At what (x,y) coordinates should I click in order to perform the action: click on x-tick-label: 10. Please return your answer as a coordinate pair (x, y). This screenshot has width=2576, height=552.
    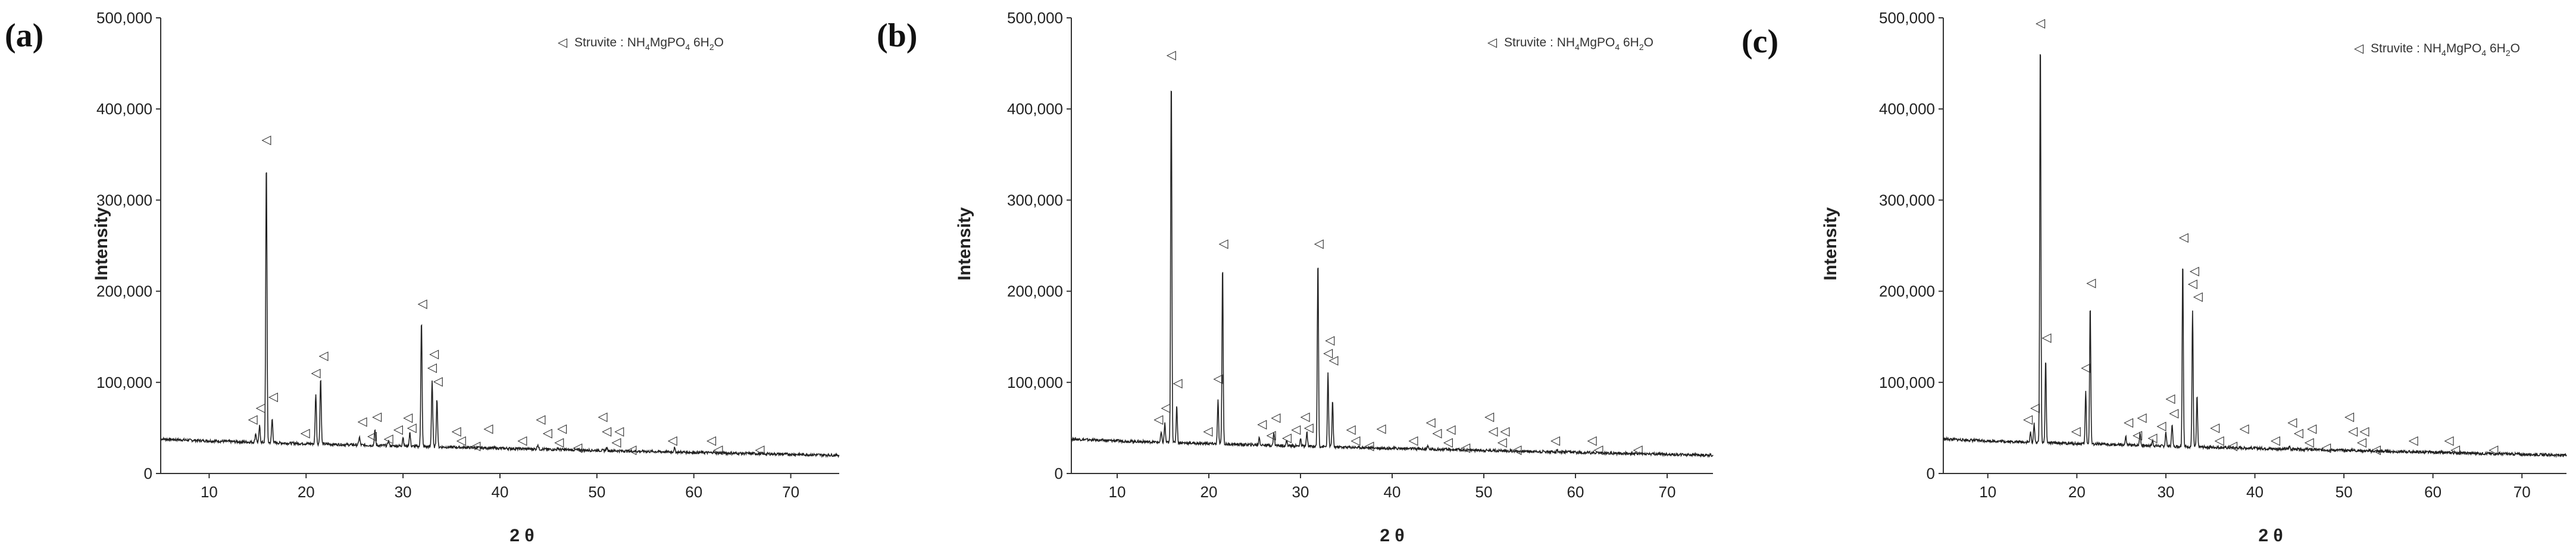
    Looking at the image, I should click on (1117, 492).